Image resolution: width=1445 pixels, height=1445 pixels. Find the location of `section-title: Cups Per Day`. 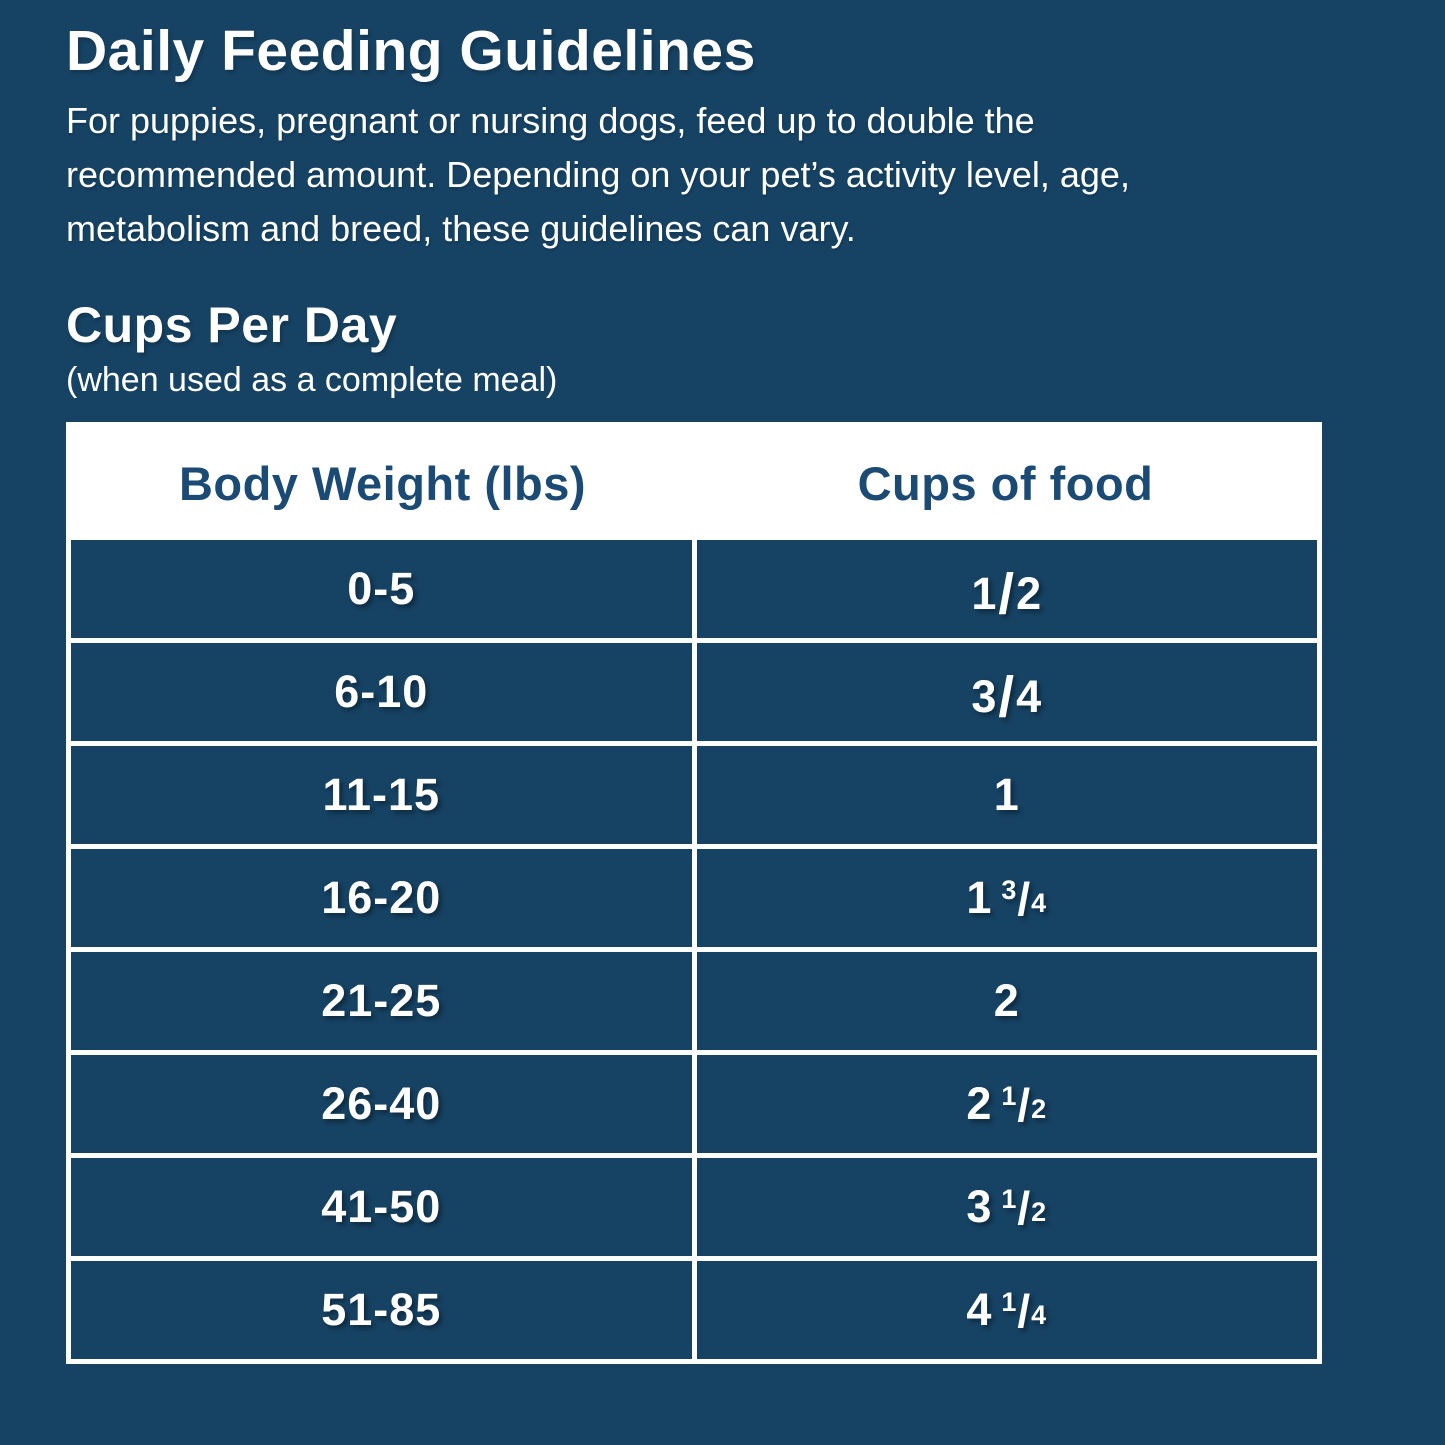

section-title: Cups Per Day is located at coordinates (232, 325).